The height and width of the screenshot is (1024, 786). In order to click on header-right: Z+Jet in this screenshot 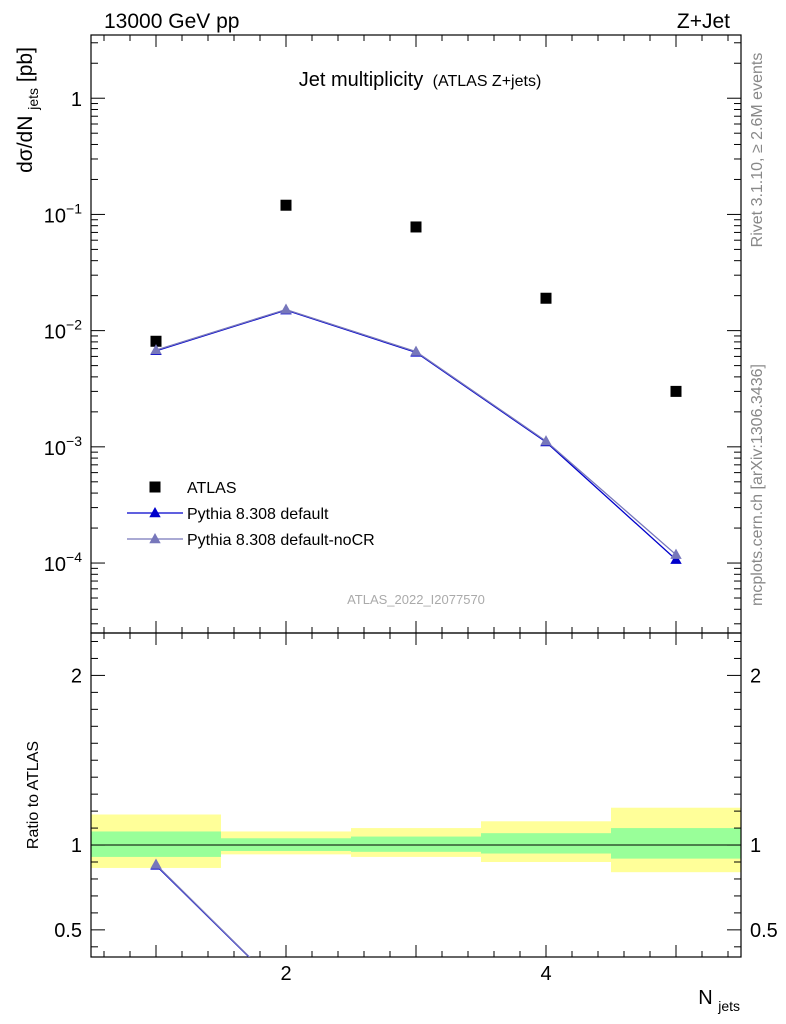, I will do `click(703, 21)`.